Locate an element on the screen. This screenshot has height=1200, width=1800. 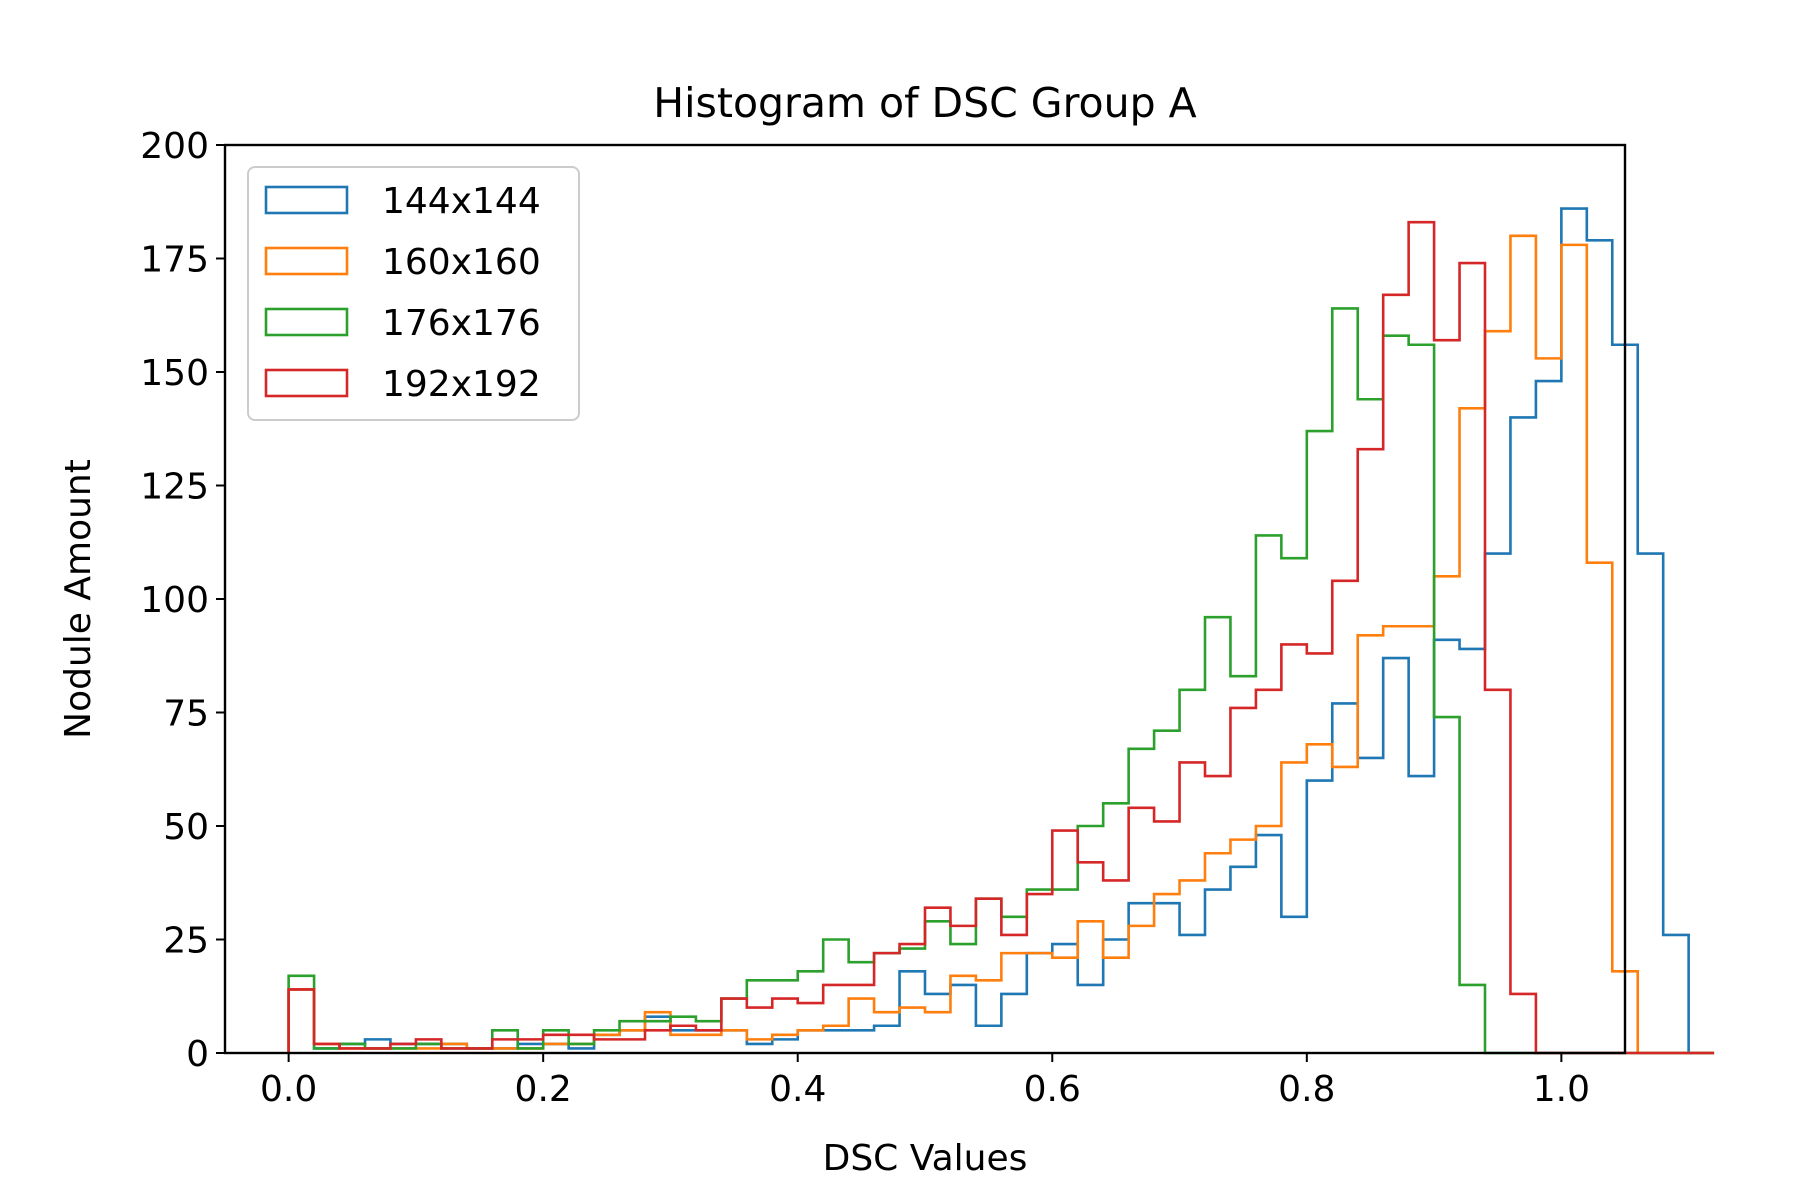
chart-title: Histogram of DSC Group A is located at coordinates (924, 103).